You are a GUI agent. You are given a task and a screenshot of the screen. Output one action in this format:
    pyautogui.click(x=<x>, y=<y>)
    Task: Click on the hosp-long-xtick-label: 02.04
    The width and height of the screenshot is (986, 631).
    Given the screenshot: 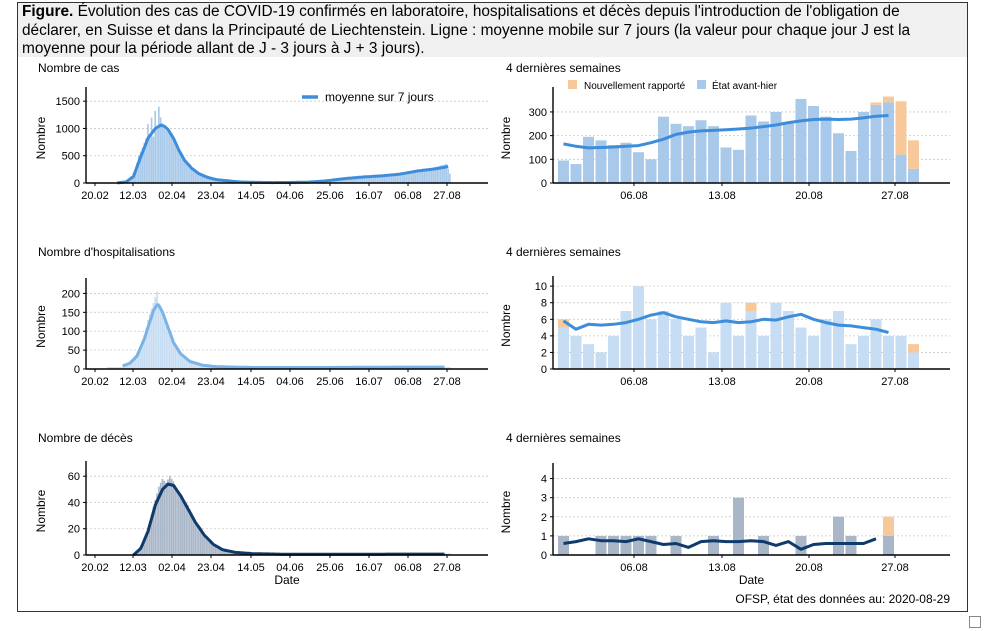 What is the action you would take?
    pyautogui.click(x=172, y=382)
    